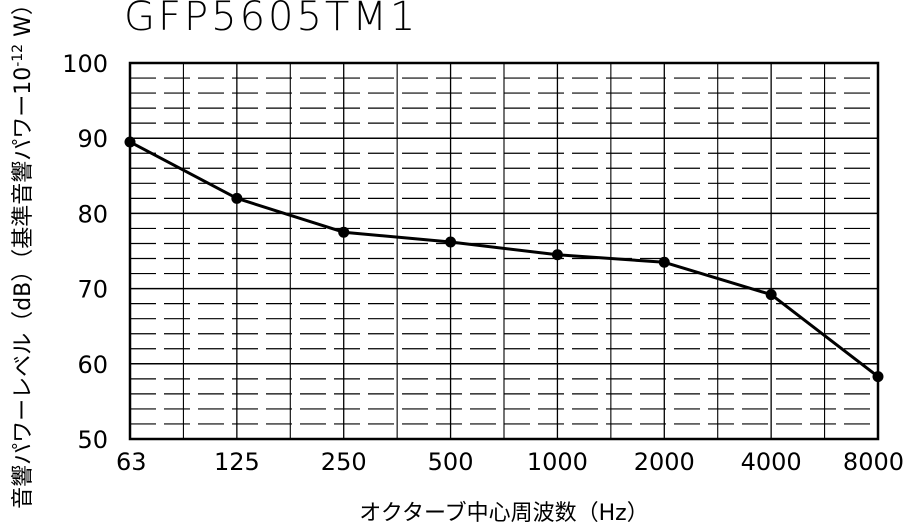 Image resolution: width=908 pixels, height=530 pixels. What do you see at coordinates (92, 365) in the screenshot?
I see `y-tick-label: 60` at bounding box center [92, 365].